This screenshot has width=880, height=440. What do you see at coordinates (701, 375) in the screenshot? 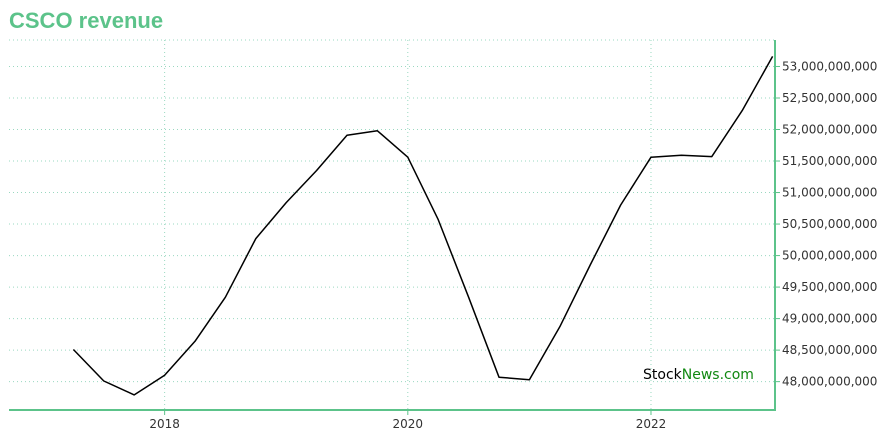
I see `watermark-part-news: News` at bounding box center [701, 375].